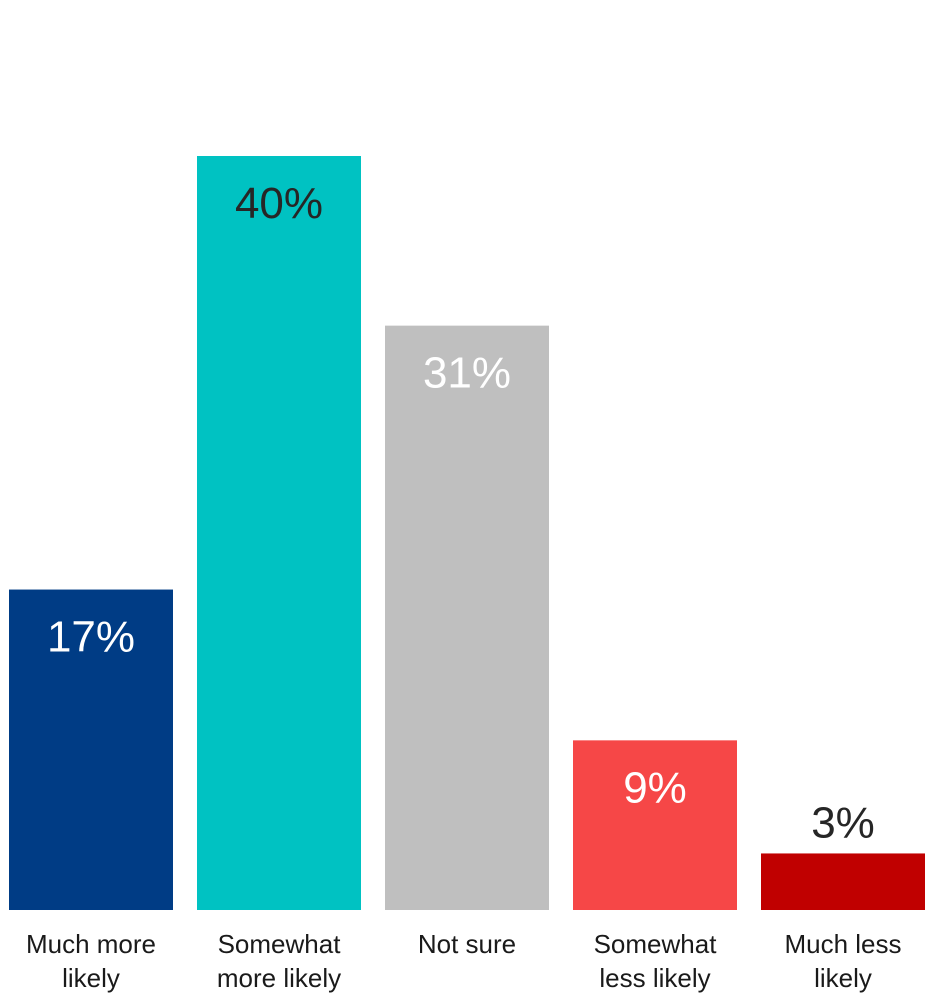 This screenshot has height=994, width=927. What do you see at coordinates (279, 203) in the screenshot?
I see `value-label-somewhat-more-likely: 40%` at bounding box center [279, 203].